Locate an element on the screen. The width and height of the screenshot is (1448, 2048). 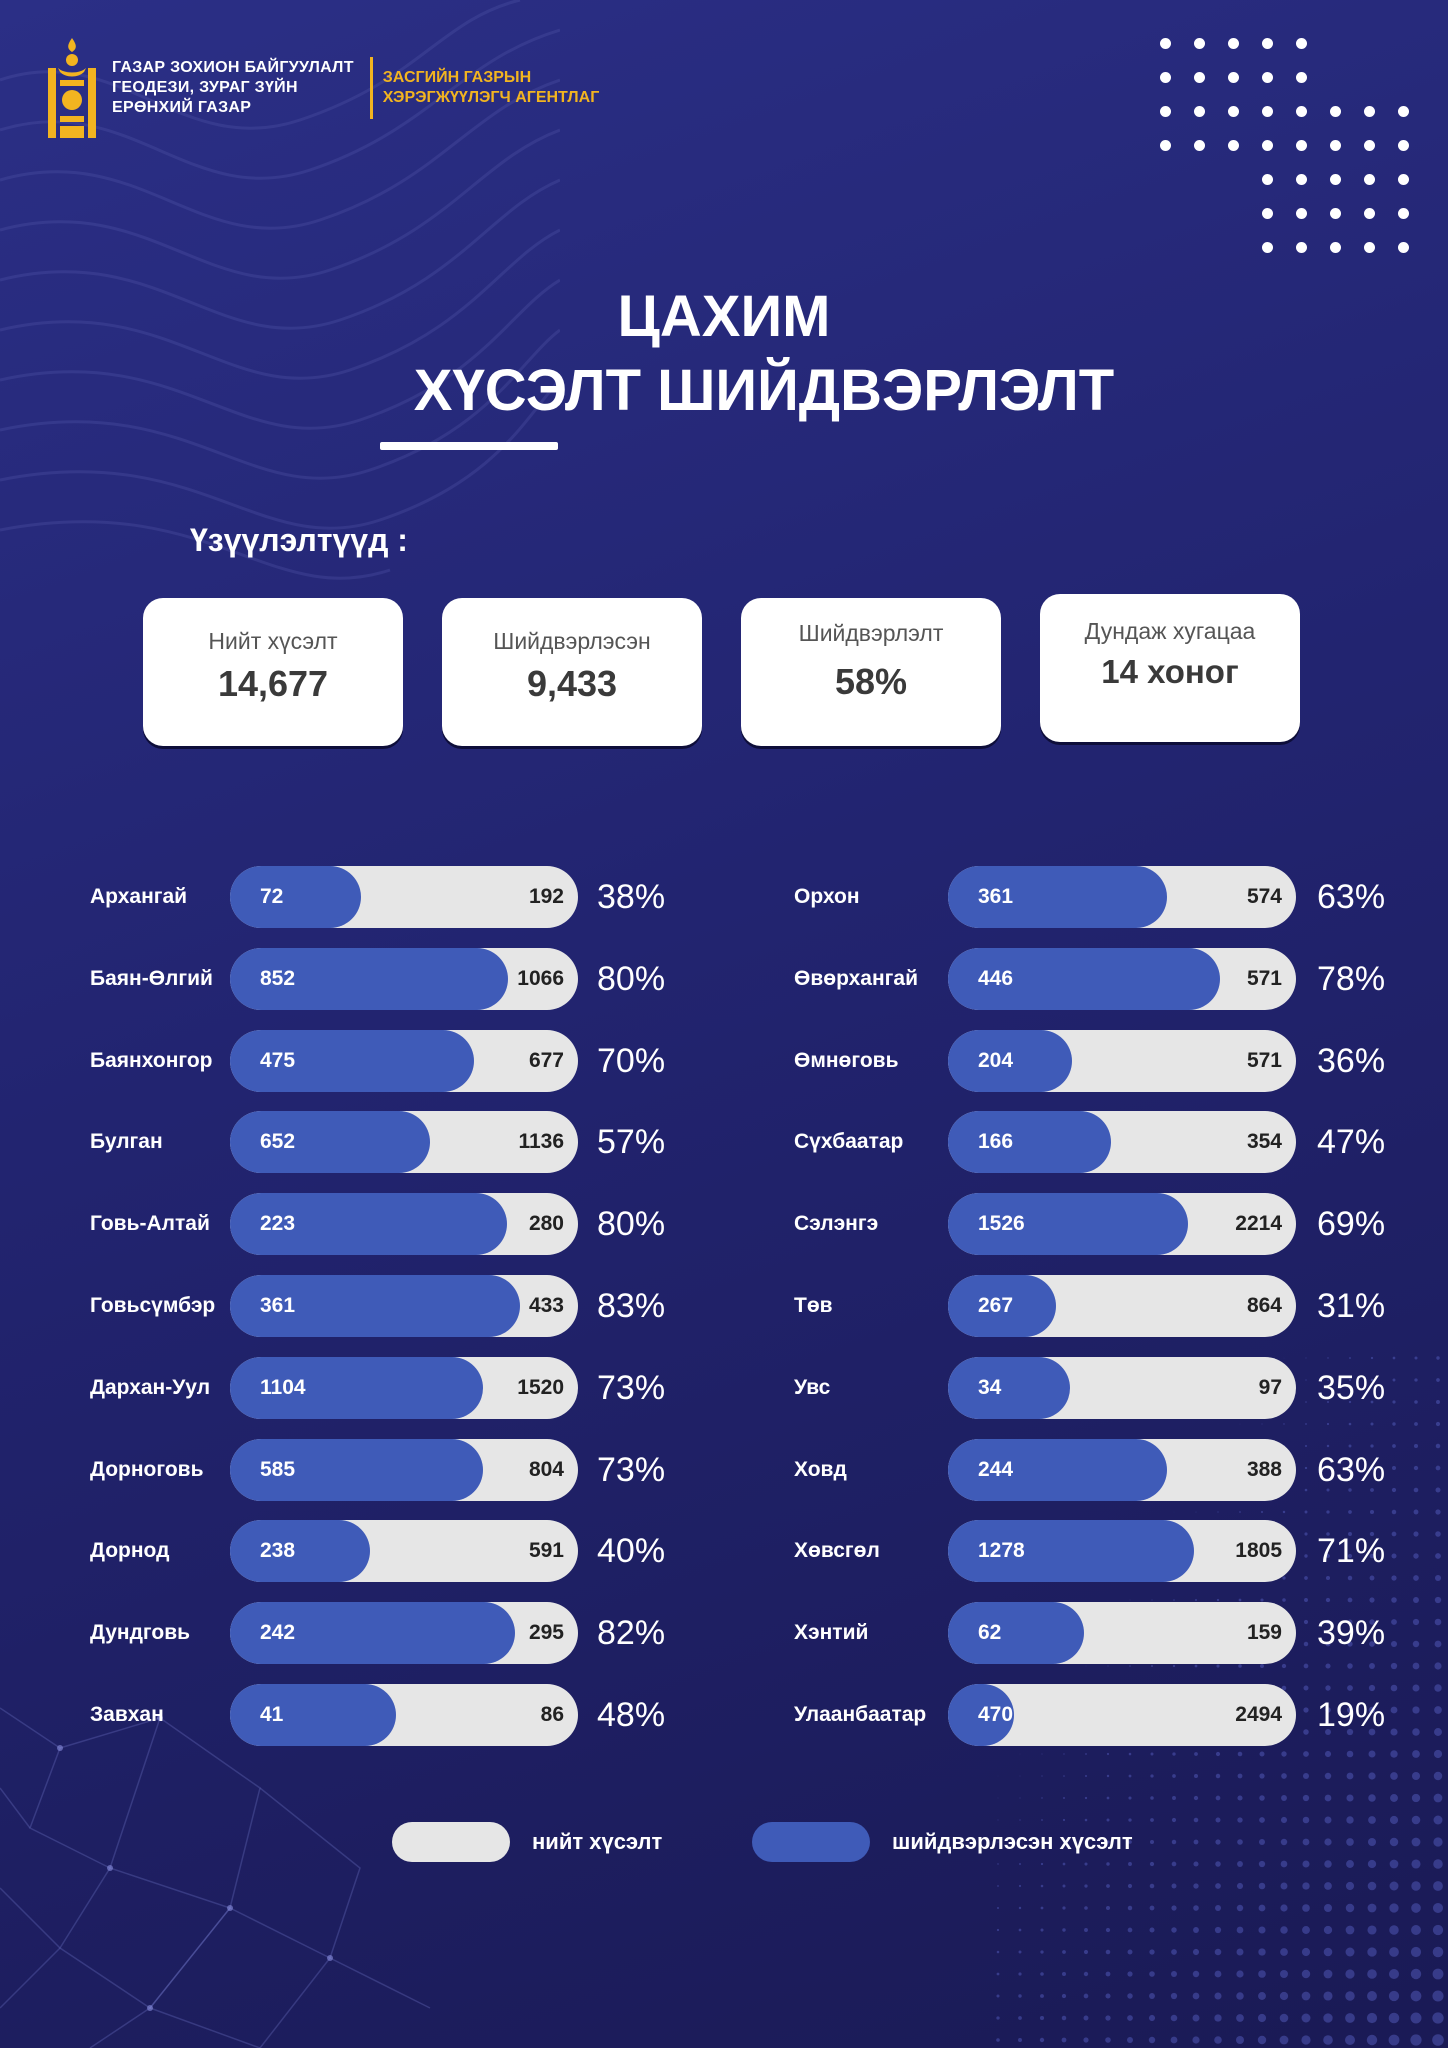
solved-value-label: 41 is located at coordinates (272, 1714).